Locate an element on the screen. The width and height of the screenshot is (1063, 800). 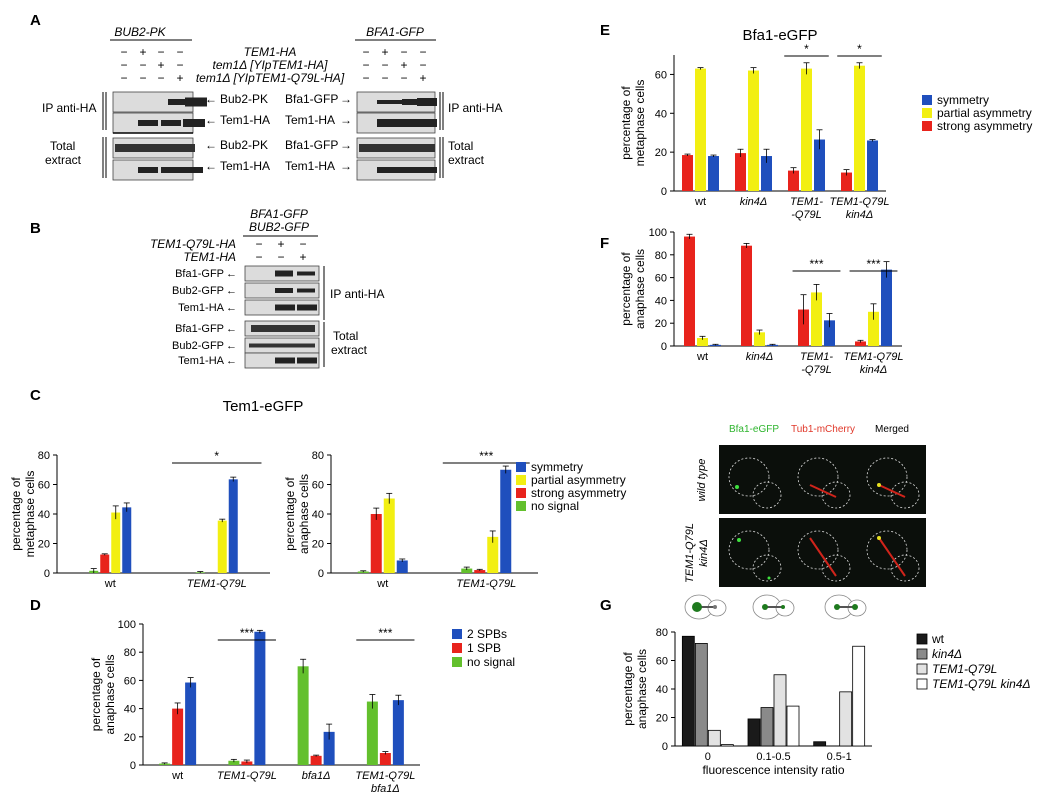
panel-letter-C: C is located at coordinates (35, 395).